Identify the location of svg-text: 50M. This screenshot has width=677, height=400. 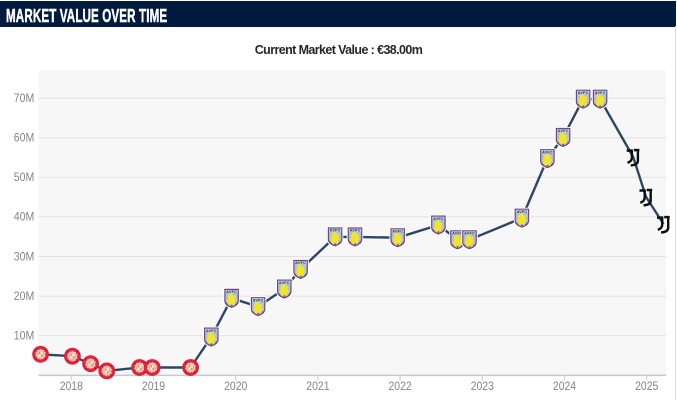
(24, 178).